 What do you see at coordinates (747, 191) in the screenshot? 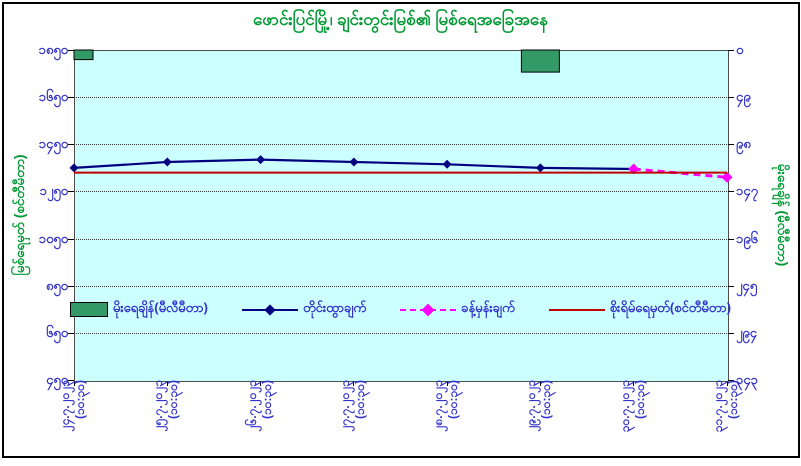
I see `right-axis-tick-label: ၁၄၇` at bounding box center [747, 191].